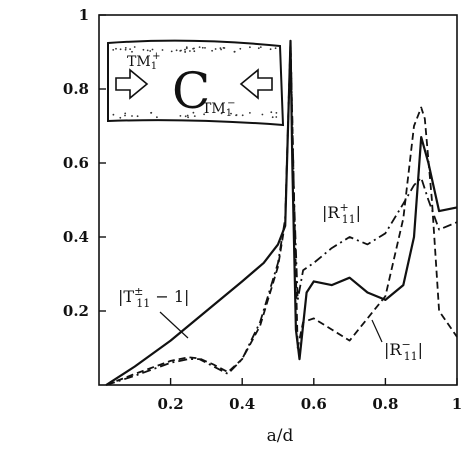 Image resolution: width=474 pixels, height=474 pixels. What do you see at coordinates (377, 331) in the screenshot?
I see `annotation-r11-minus-leader` at bounding box center [377, 331].